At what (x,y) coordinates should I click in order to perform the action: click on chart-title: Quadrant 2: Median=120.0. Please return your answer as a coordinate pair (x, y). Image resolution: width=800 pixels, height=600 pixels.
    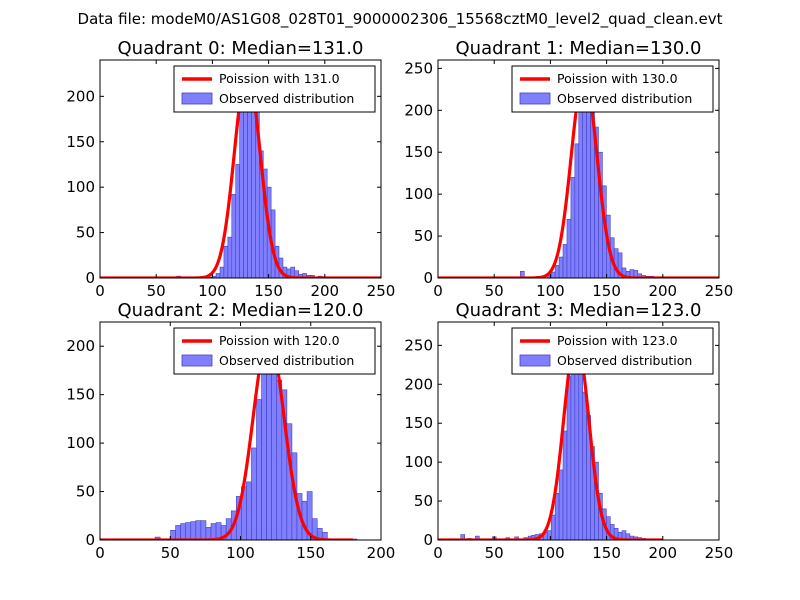
    Looking at the image, I should click on (241, 310).